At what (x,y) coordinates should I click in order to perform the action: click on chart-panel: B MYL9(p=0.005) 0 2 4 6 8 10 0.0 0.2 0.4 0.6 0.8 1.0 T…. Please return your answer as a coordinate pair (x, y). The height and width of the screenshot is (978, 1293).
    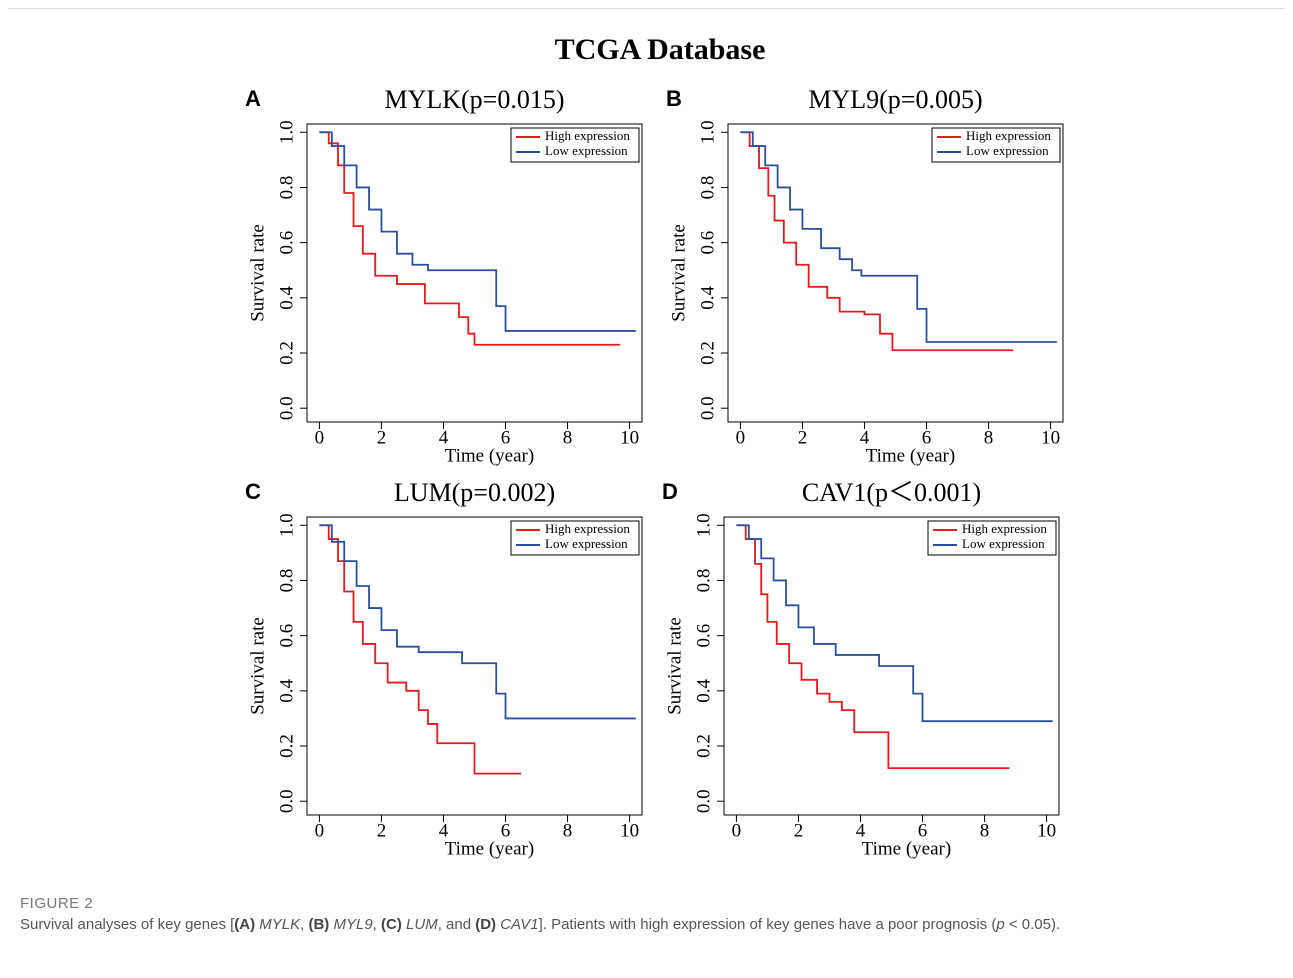
    Looking at the image, I should click on (865, 275).